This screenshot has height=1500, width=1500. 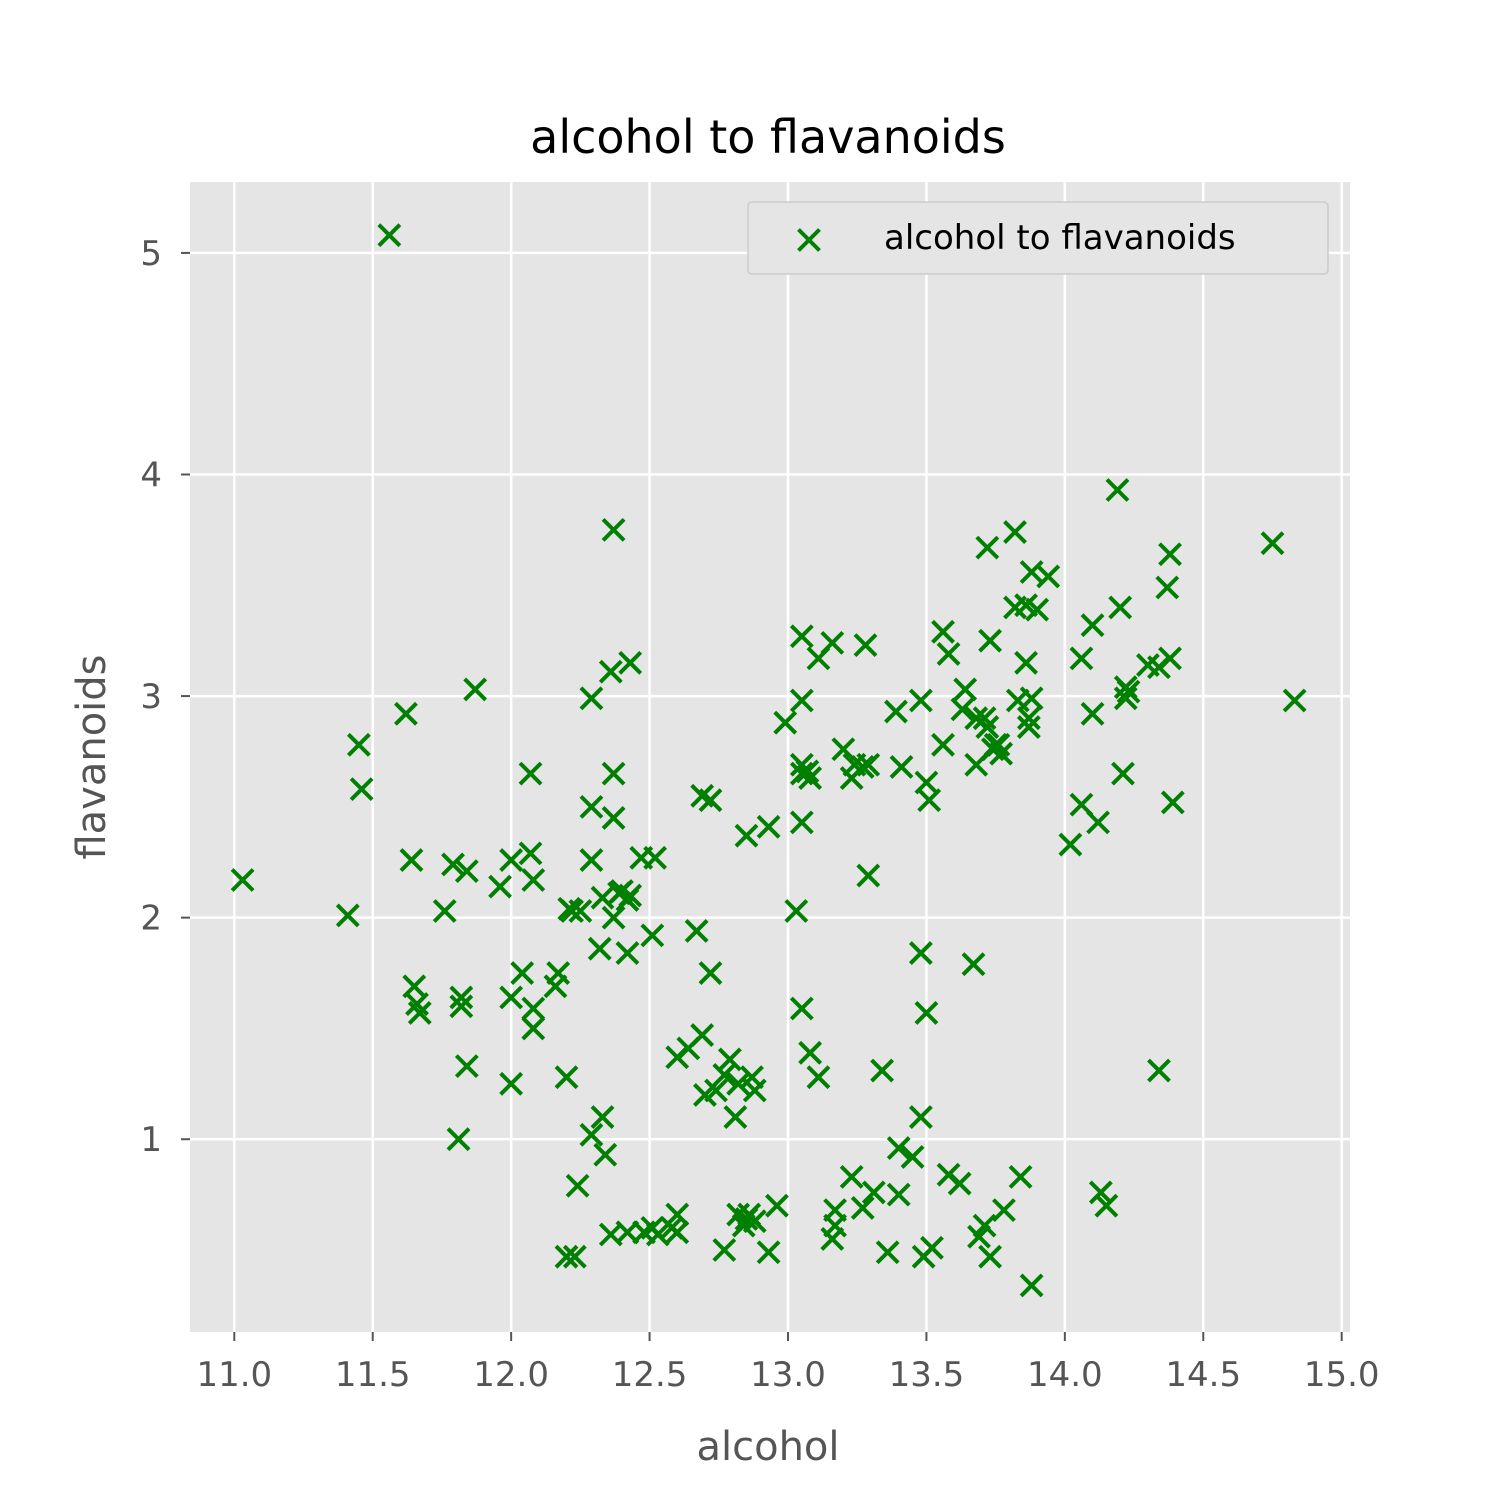 I want to click on x-axis-label: alcohol, so click(x=767, y=1447).